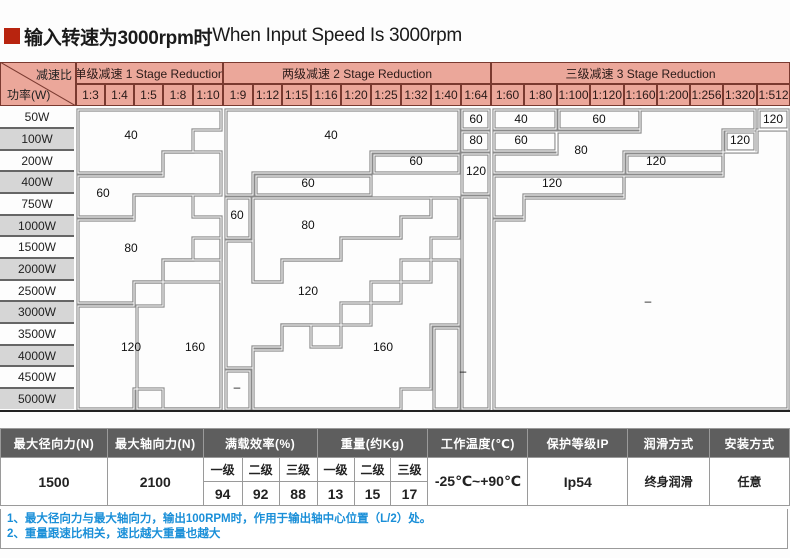  Describe the element at coordinates (37, 205) in the screenshot. I see `power-row-label: 750W` at that location.